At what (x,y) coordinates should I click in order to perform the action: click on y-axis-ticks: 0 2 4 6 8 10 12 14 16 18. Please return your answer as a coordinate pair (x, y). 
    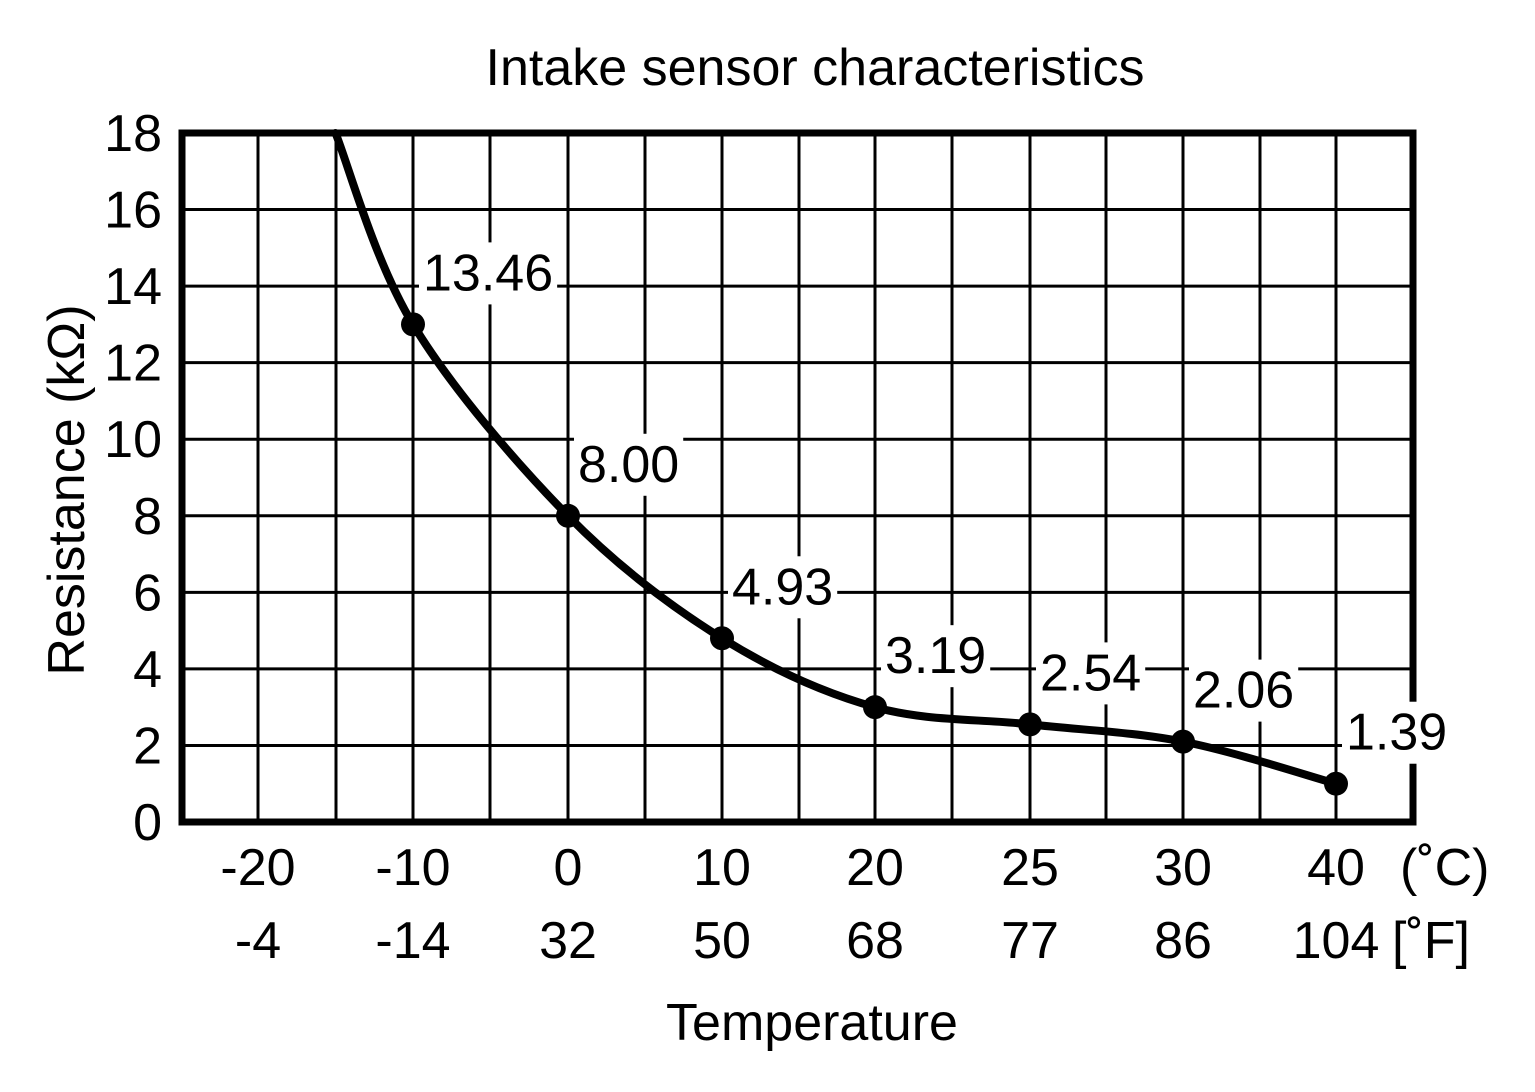
    Looking at the image, I should click on (133, 478).